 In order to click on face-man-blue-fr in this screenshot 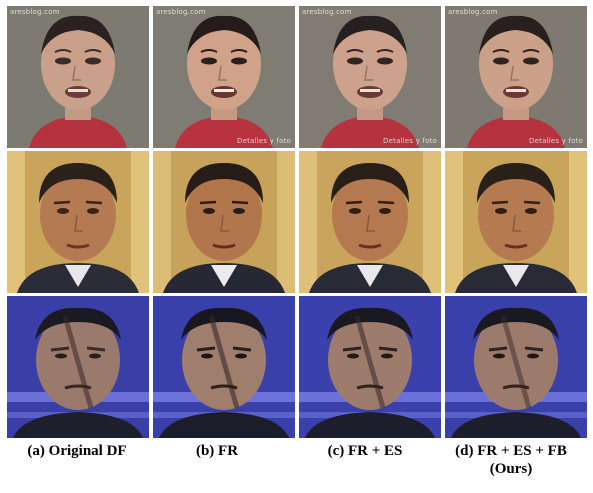, I will do `click(224, 367)`.